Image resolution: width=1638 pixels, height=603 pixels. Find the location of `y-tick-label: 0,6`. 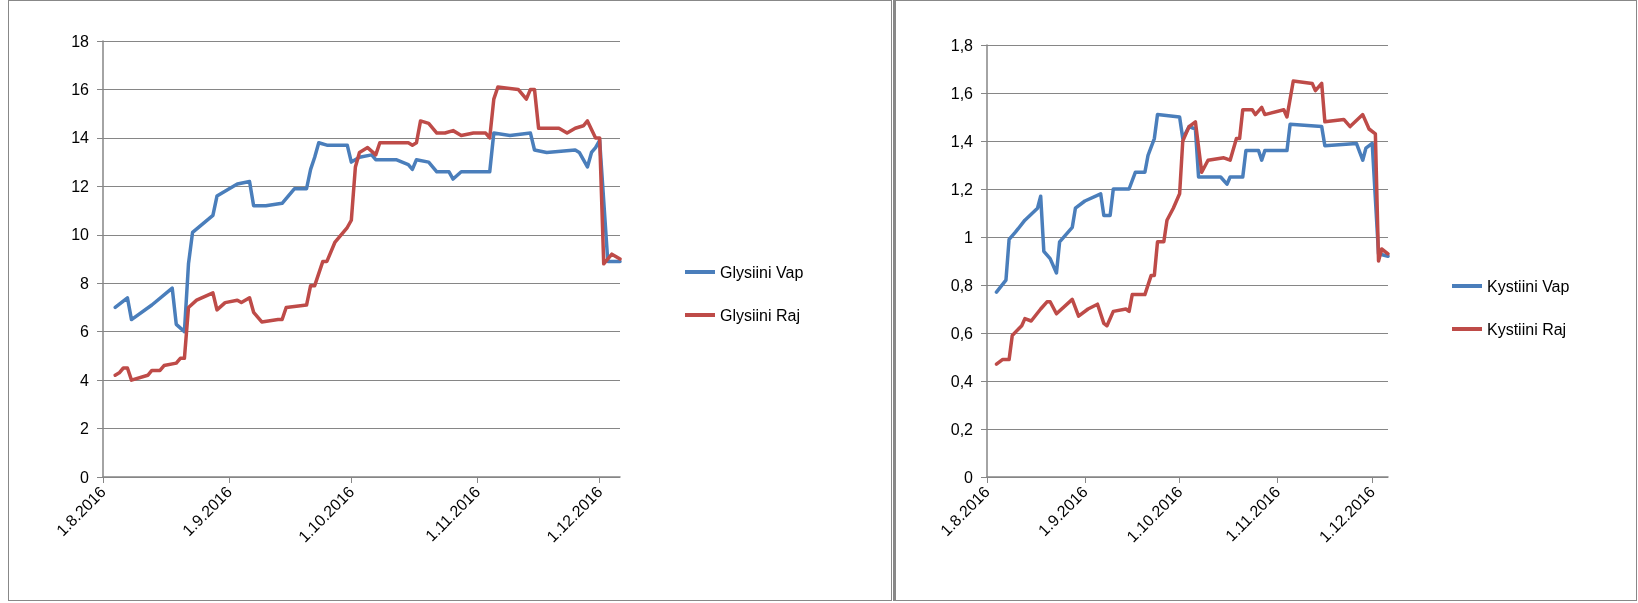

y-tick-label: 0,6 is located at coordinates (962, 333).